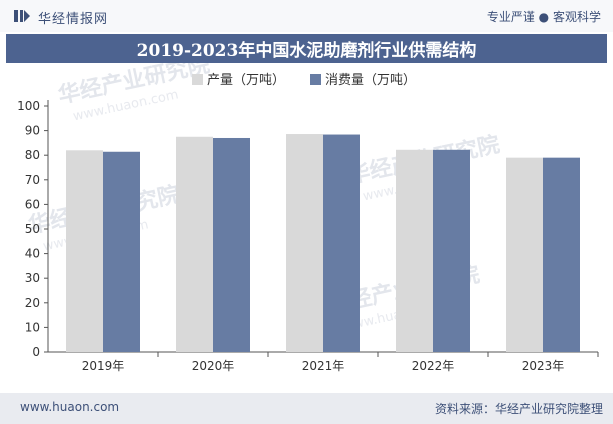 This screenshot has width=613, height=424. Describe the element at coordinates (32, 278) in the screenshot. I see `y-tick-label: 30` at that location.